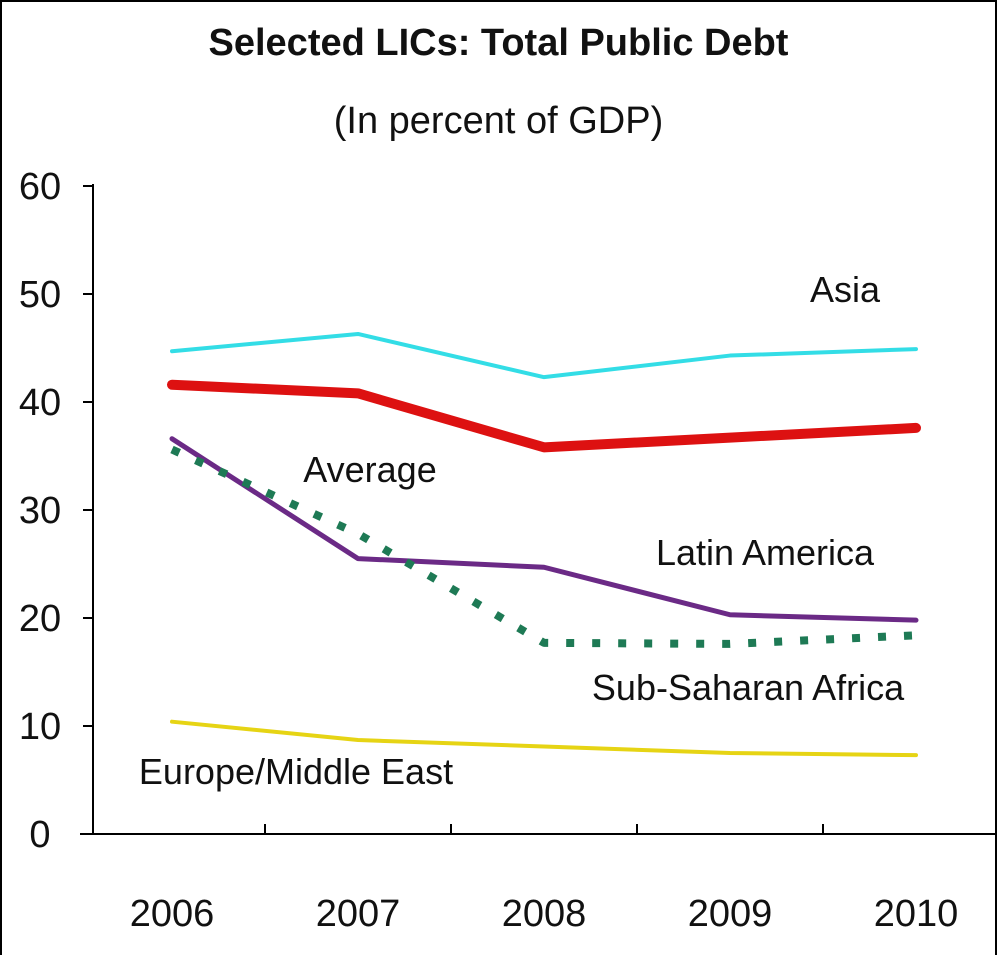 The height and width of the screenshot is (955, 997). Describe the element at coordinates (296, 771) in the screenshot. I see `series-label-europe-middle-east: Europe/Middle East` at that location.